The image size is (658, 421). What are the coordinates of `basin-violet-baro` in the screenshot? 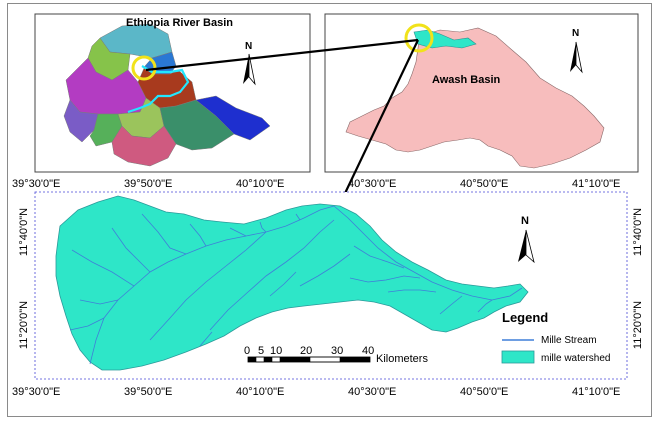 It's located at (81, 121).